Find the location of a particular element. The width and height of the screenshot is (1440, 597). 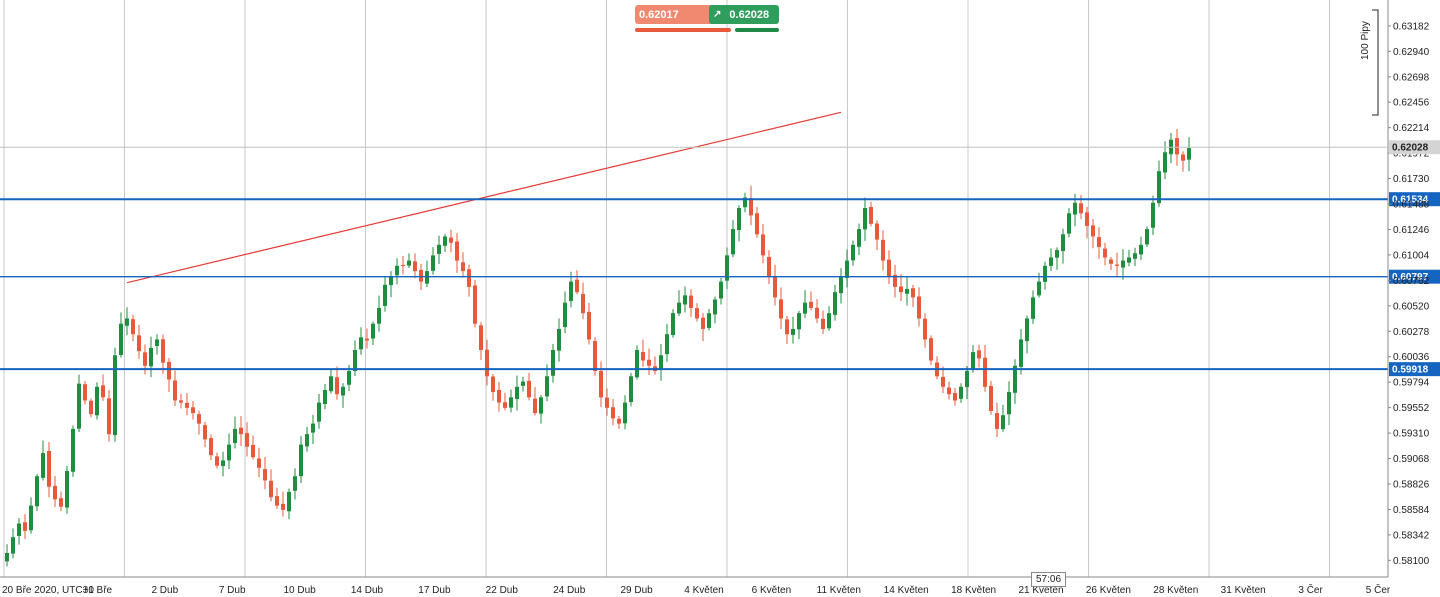

x-tick-label: 3 Čer is located at coordinates (1310, 589).